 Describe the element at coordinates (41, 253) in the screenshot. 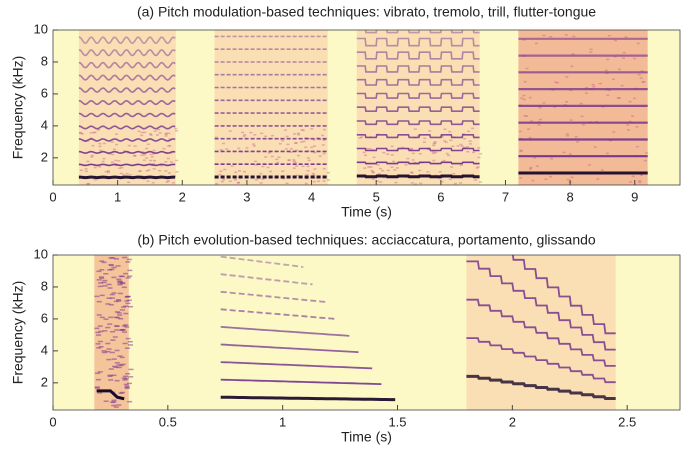

I see `y-tick-label: 10` at that location.